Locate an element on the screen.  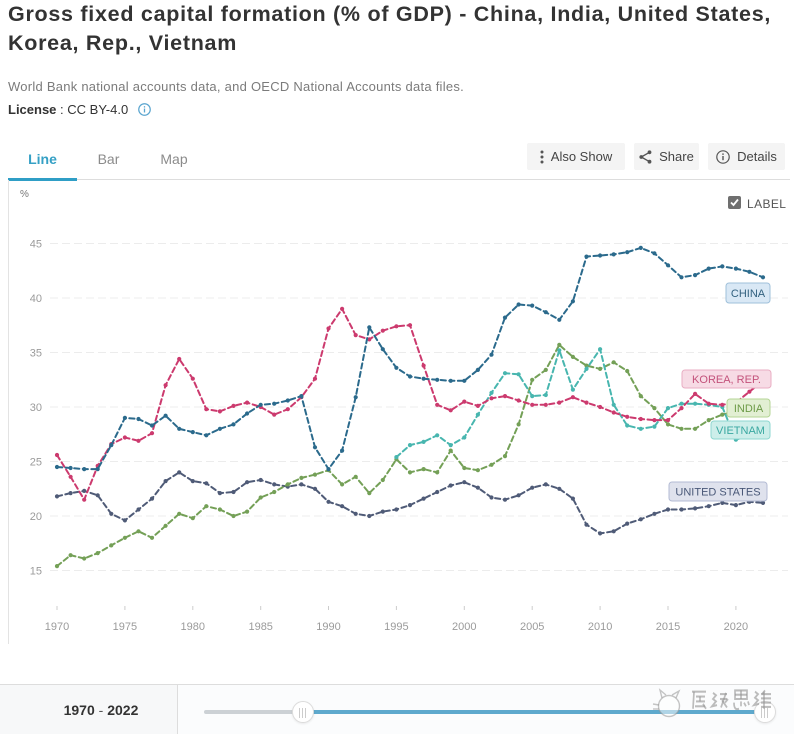
svg-text: 2015 is located at coordinates (668, 627).